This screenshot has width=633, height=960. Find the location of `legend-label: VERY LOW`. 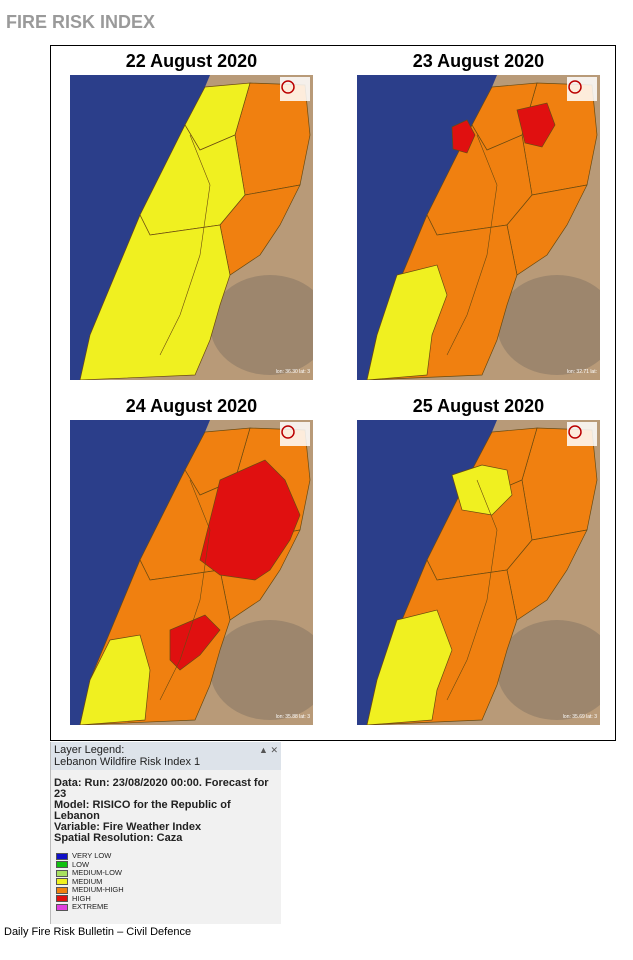

legend-label: VERY LOW is located at coordinates (92, 855).